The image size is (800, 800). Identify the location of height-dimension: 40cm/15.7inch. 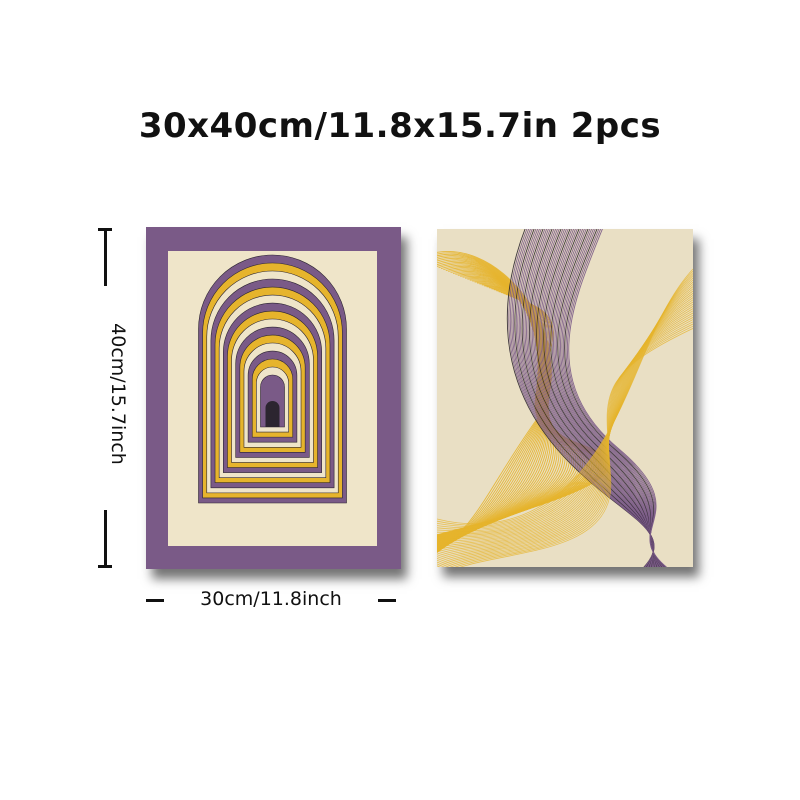
(116, 398).